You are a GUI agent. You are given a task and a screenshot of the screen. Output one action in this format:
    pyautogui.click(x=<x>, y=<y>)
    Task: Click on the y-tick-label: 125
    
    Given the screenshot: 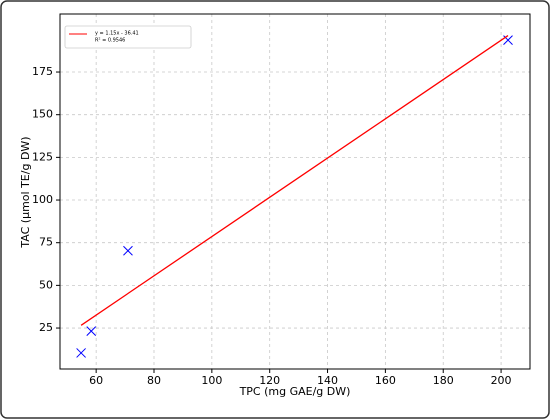 What is the action you would take?
    pyautogui.click(x=42, y=156)
    